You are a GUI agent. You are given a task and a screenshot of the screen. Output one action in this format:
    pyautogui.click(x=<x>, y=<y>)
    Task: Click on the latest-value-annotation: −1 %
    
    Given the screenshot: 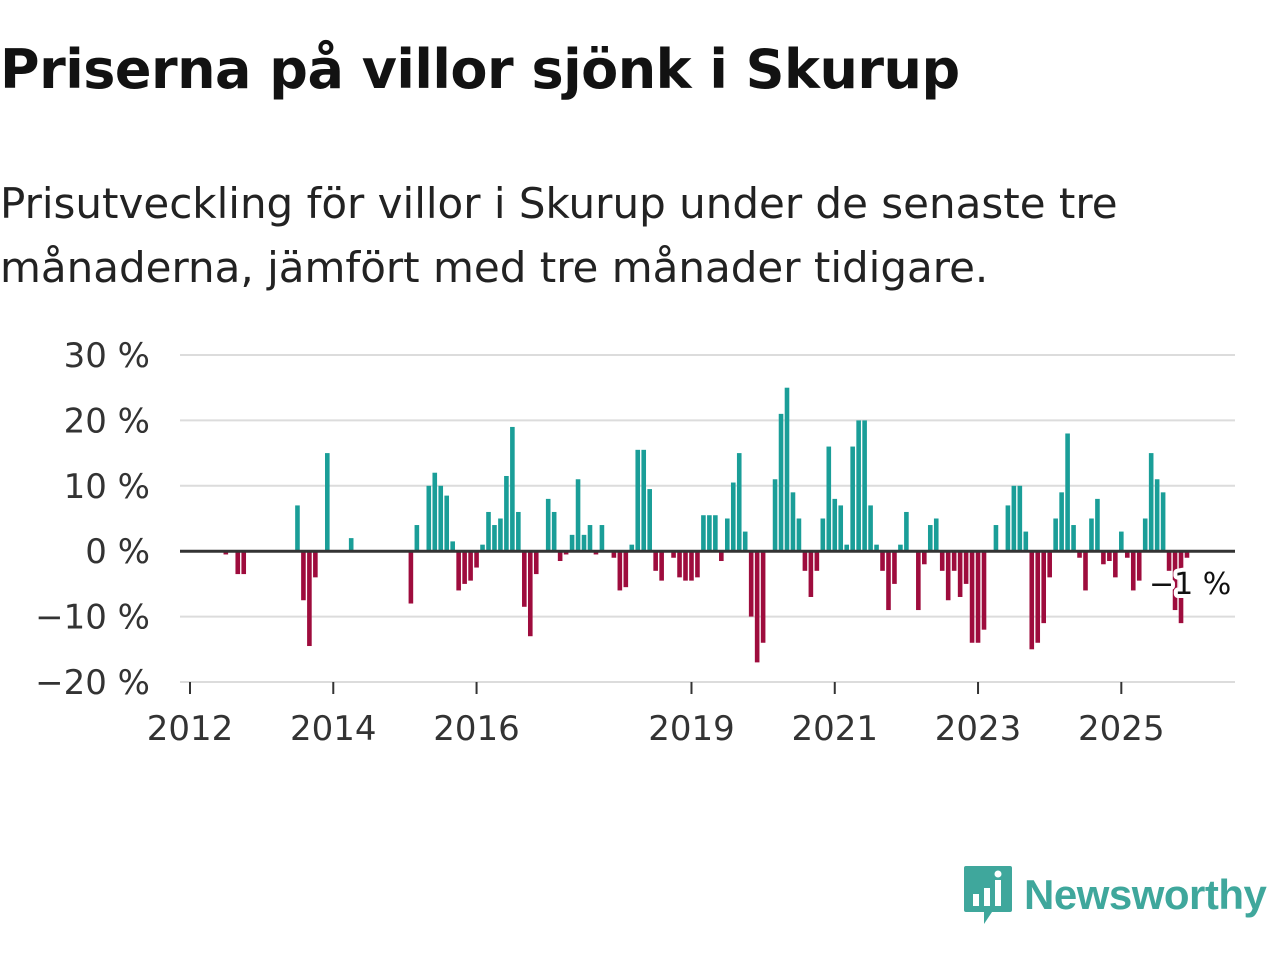 What is the action you would take?
    pyautogui.click(x=1190, y=584)
    